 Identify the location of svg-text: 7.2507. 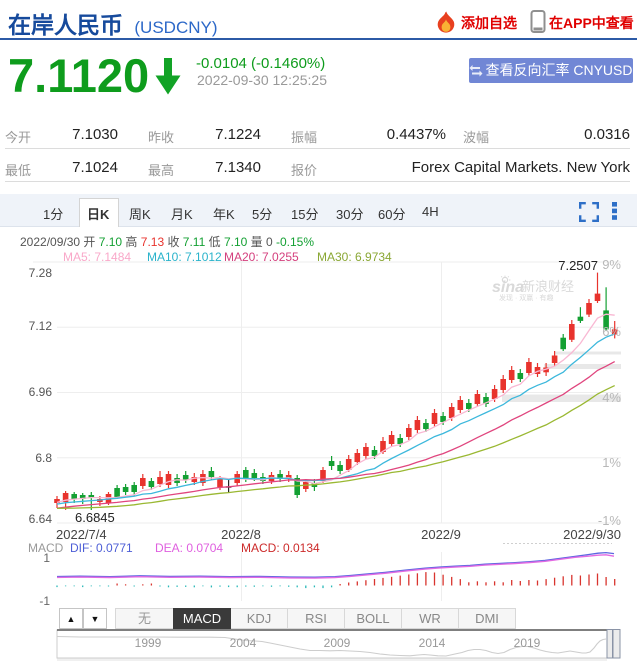
(578, 265).